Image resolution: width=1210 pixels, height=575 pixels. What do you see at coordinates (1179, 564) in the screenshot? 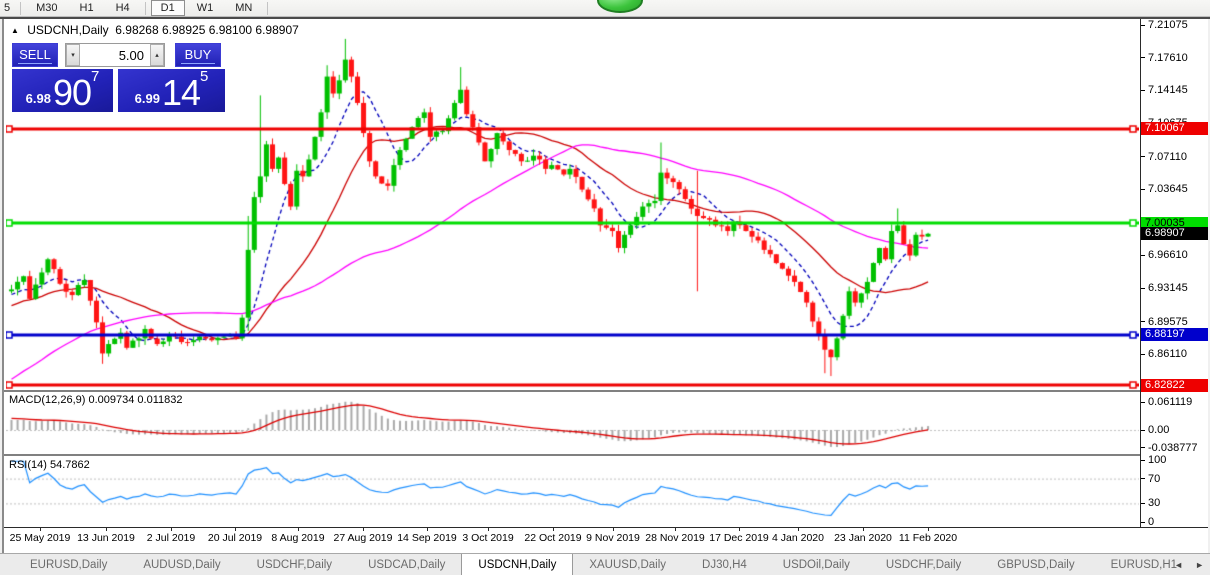
I see `tab-scroll-left-icon: ◄` at bounding box center [1179, 564].